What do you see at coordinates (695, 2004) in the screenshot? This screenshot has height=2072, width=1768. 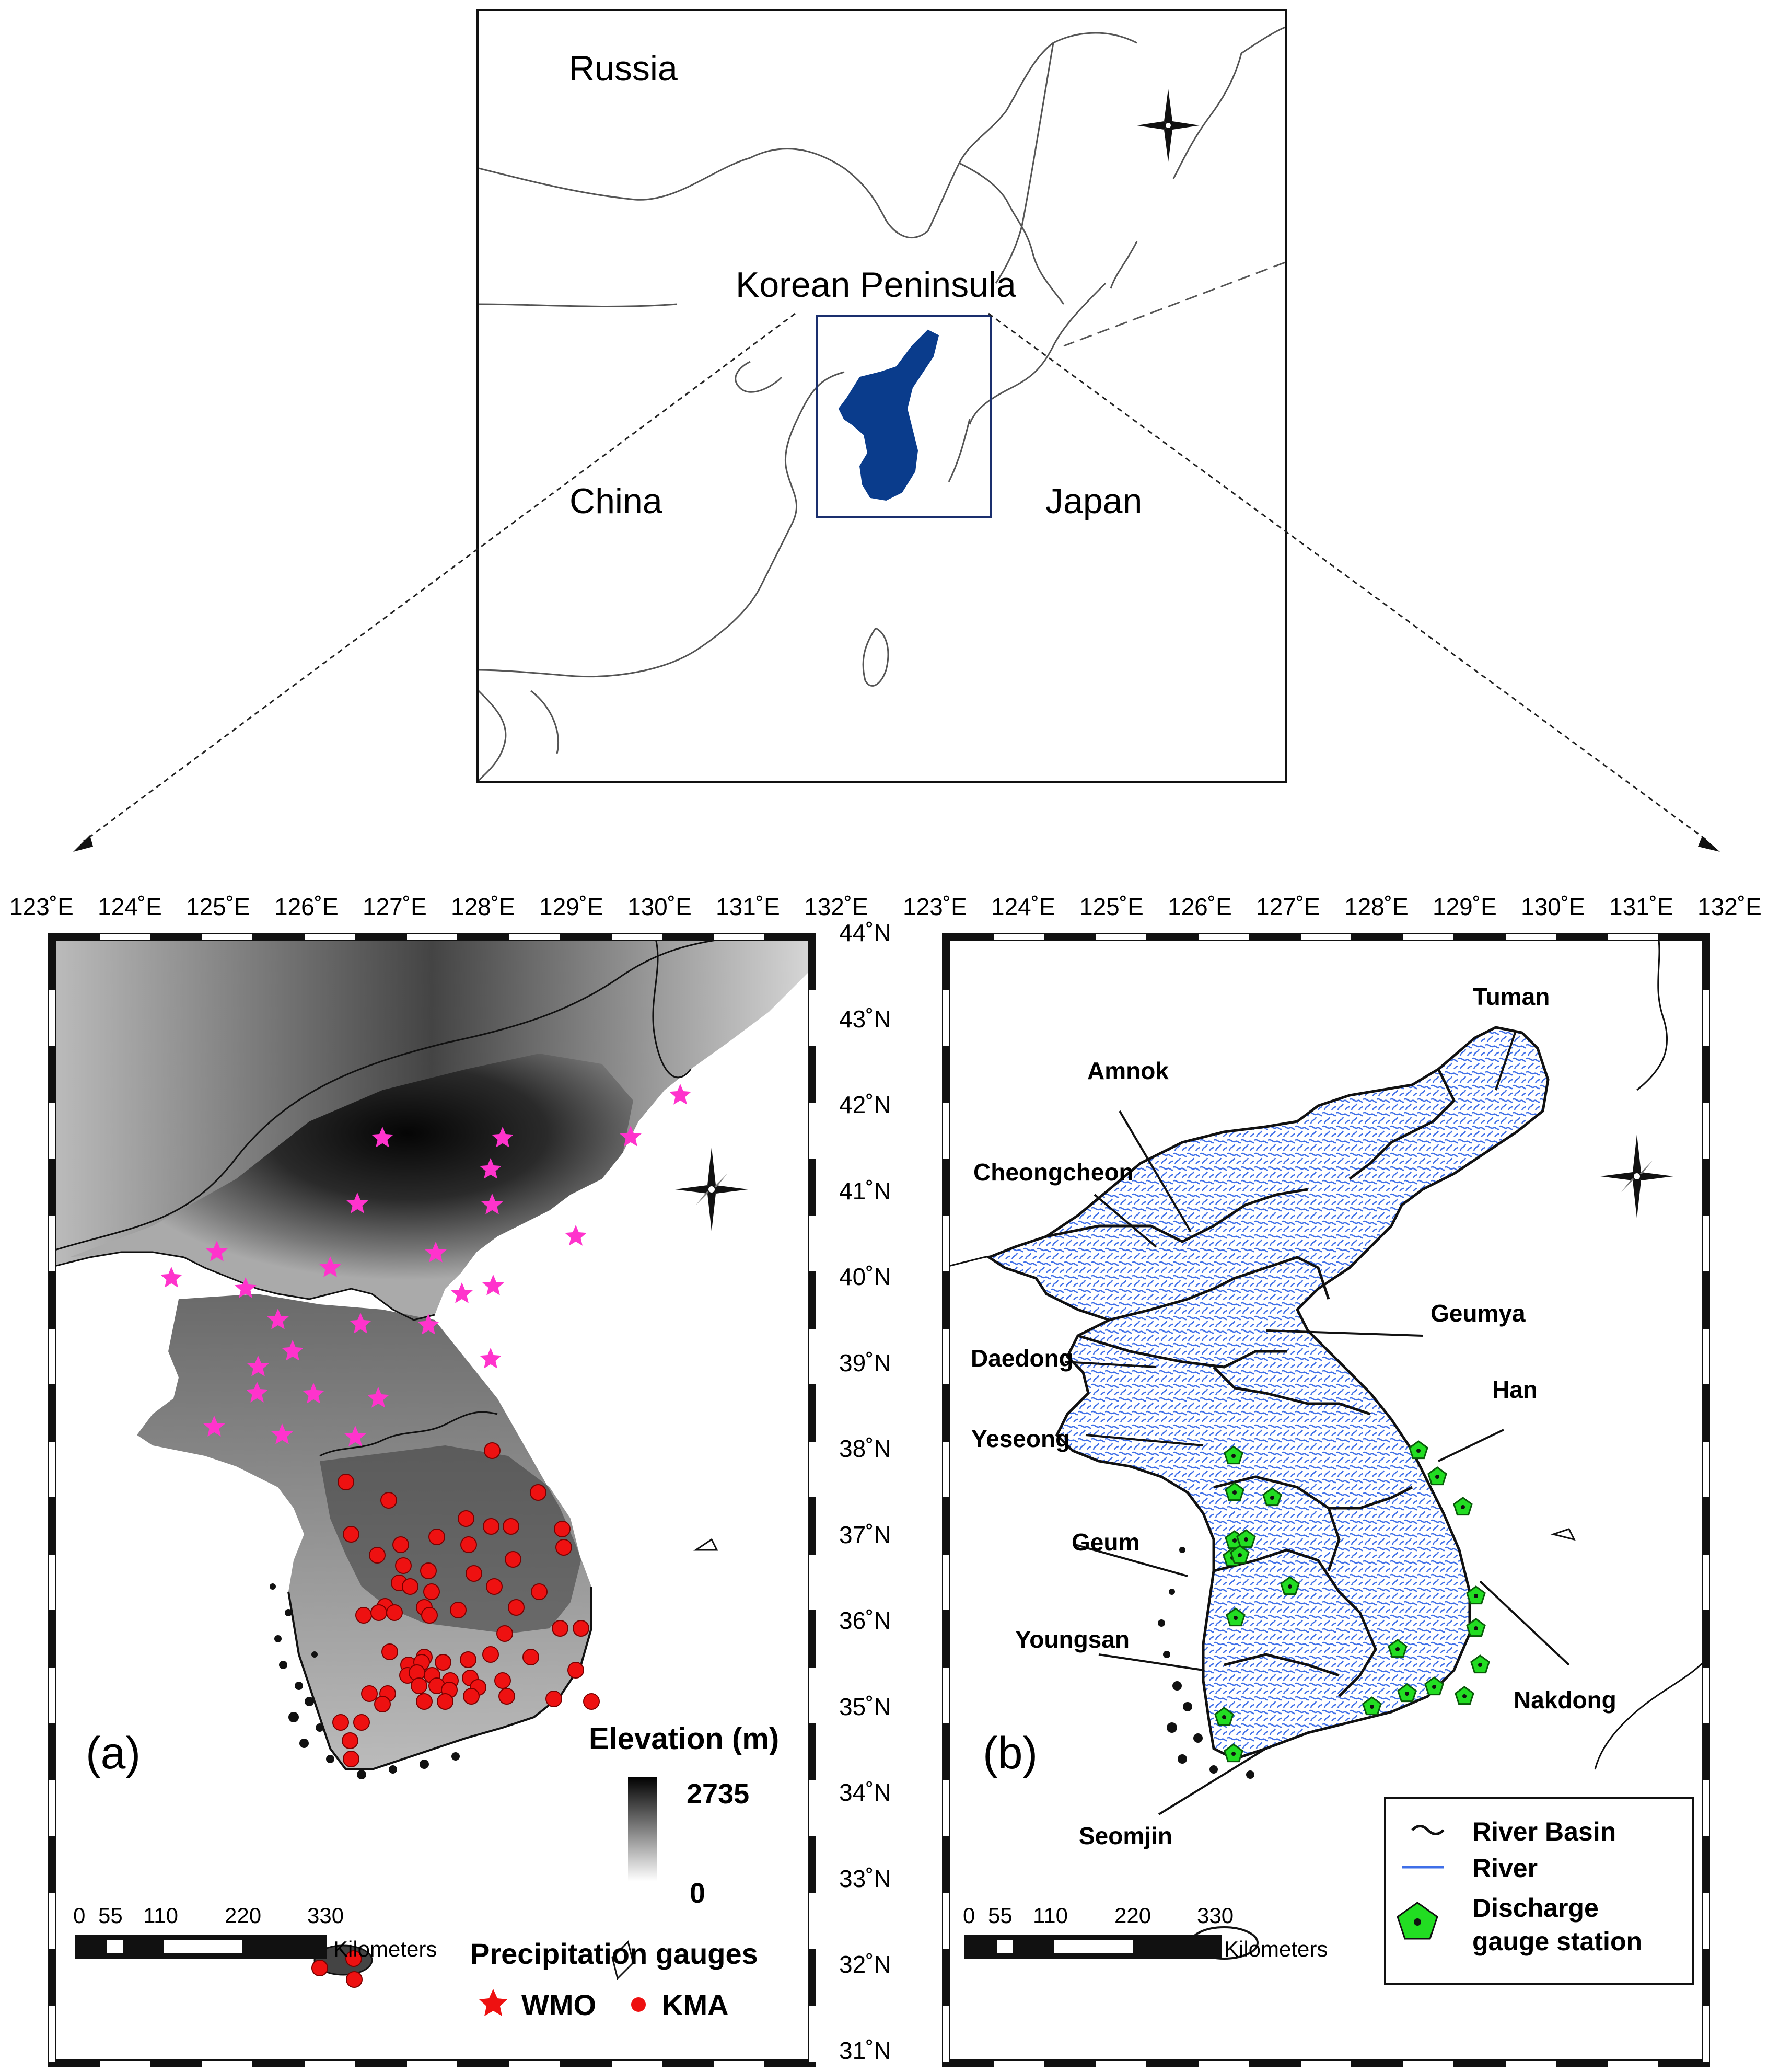 I see `legend-kma-label: KMA` at bounding box center [695, 2004].